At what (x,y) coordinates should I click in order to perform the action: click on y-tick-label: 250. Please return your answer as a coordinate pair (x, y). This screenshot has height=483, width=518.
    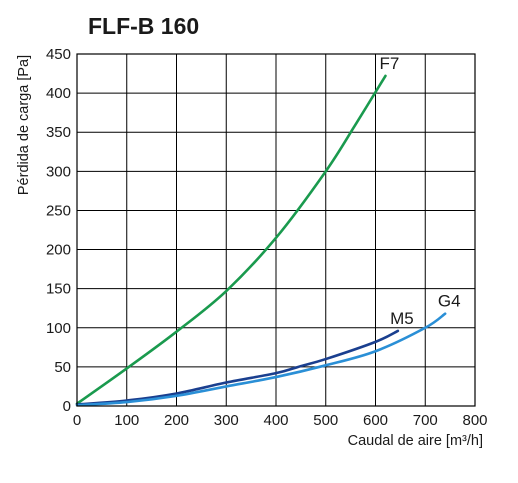
    Looking at the image, I should click on (58, 210).